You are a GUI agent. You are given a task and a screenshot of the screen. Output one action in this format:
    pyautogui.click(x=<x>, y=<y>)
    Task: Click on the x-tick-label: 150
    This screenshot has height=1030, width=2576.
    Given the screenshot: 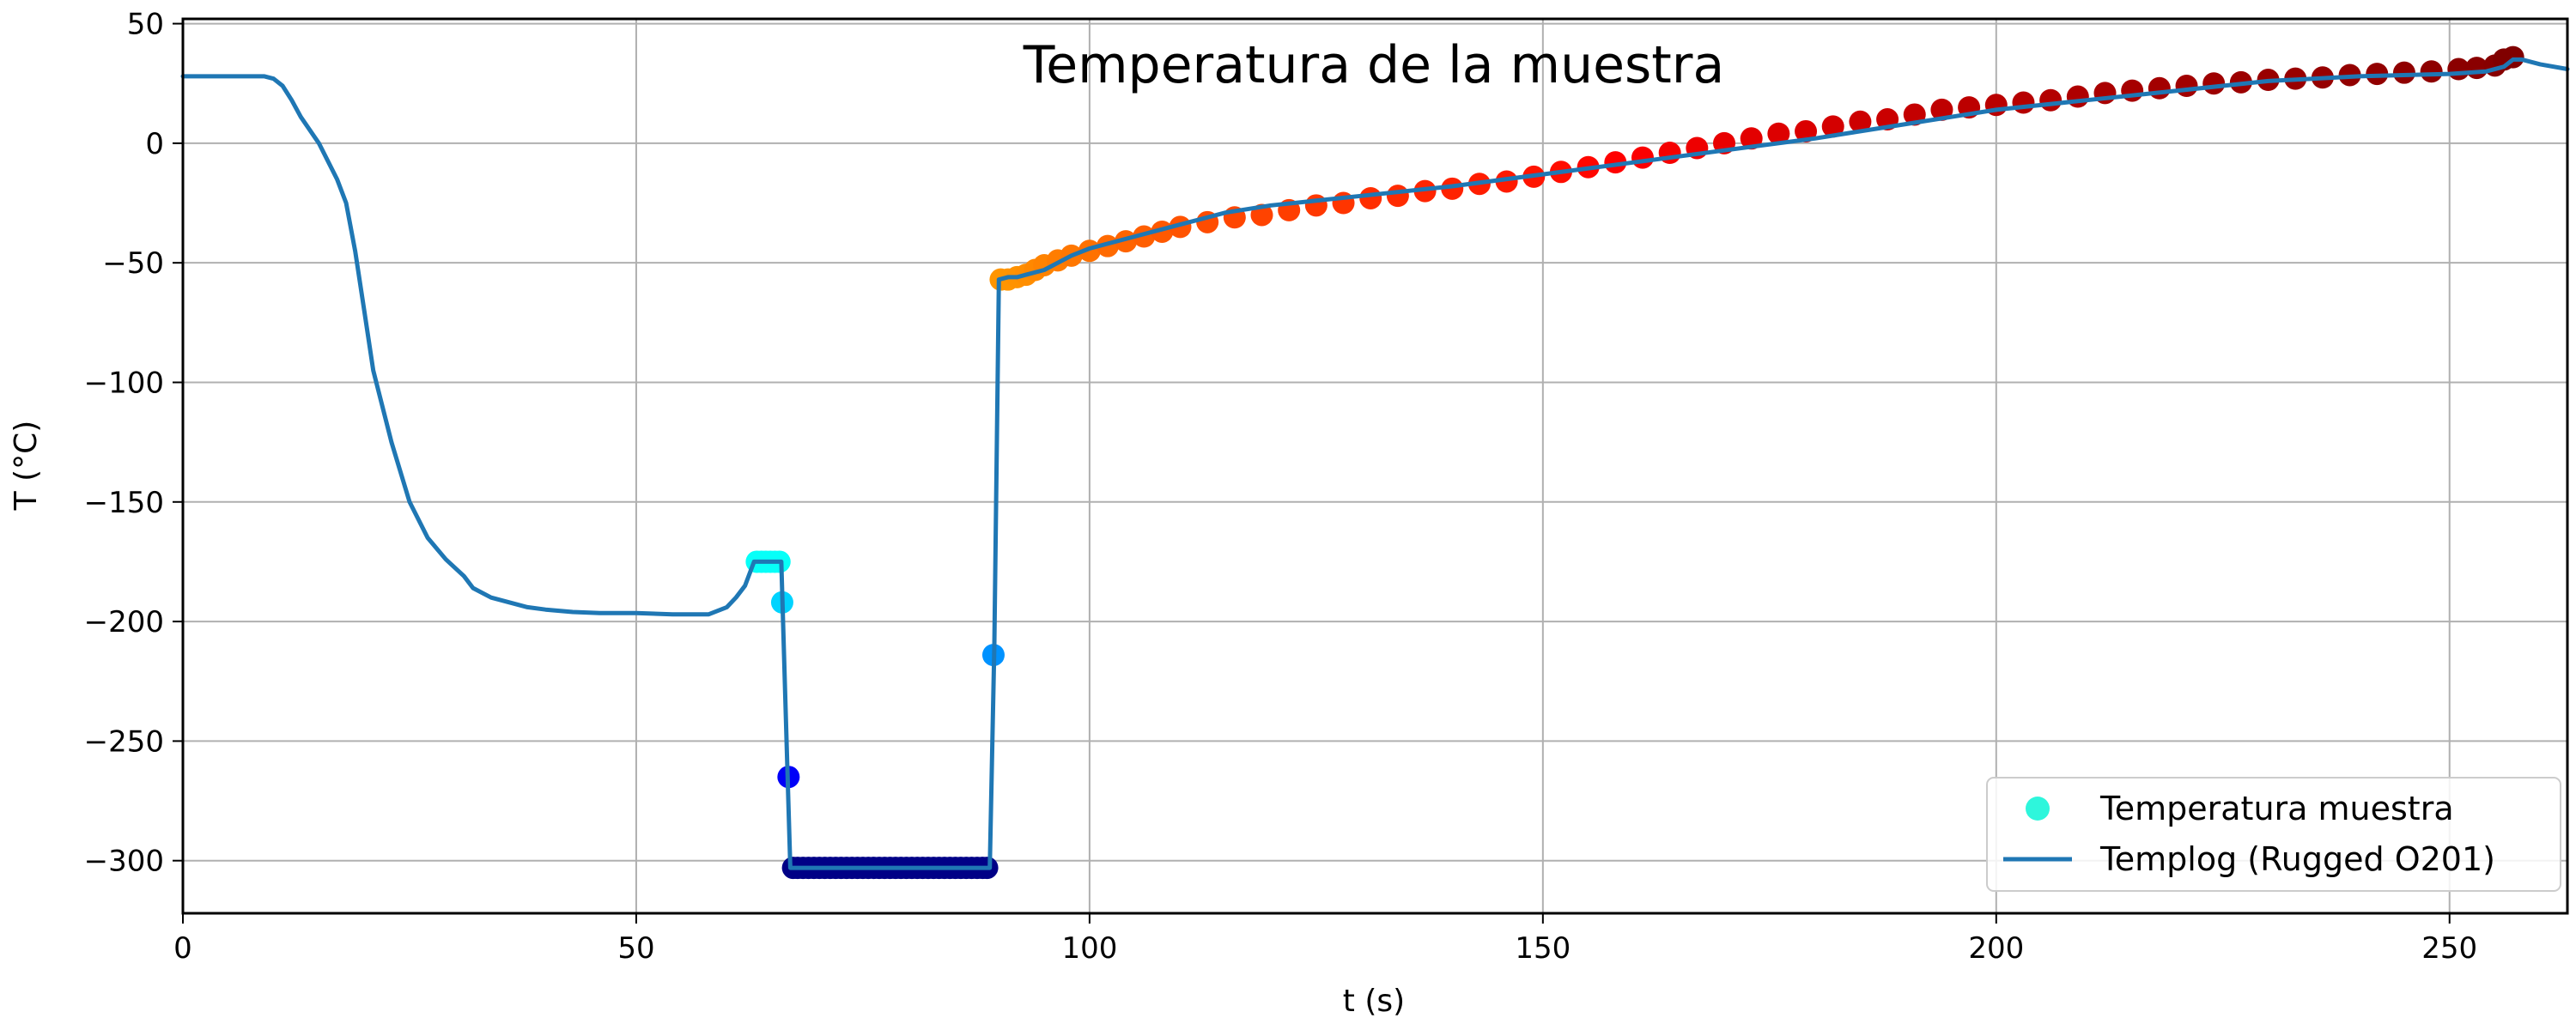 What is the action you would take?
    pyautogui.click(x=1543, y=948)
    